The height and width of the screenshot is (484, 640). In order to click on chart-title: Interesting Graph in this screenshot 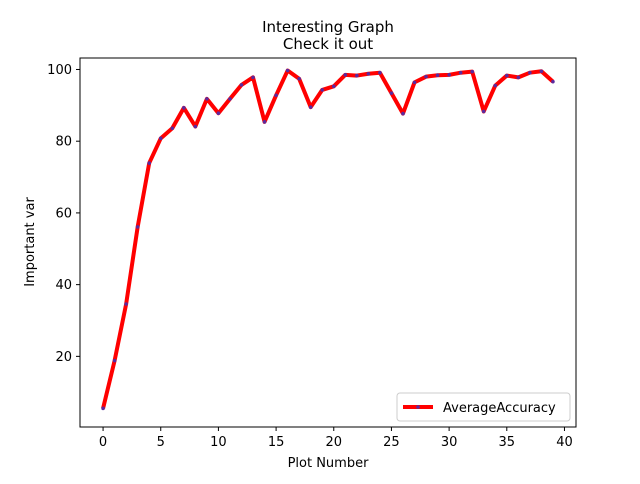, I will do `click(328, 27)`.